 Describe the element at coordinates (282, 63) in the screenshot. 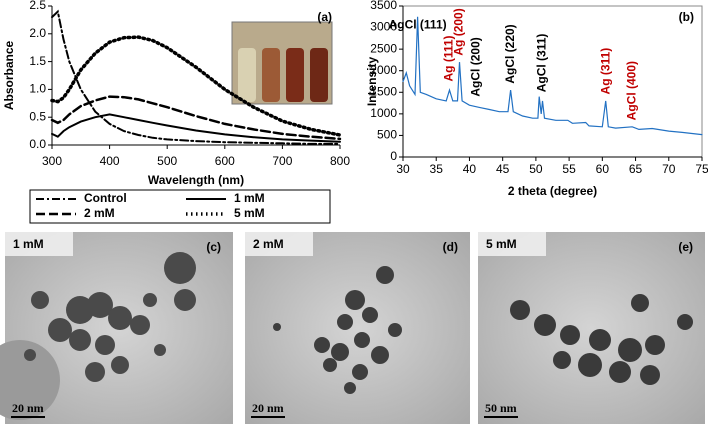

I see `inset-photo` at that location.